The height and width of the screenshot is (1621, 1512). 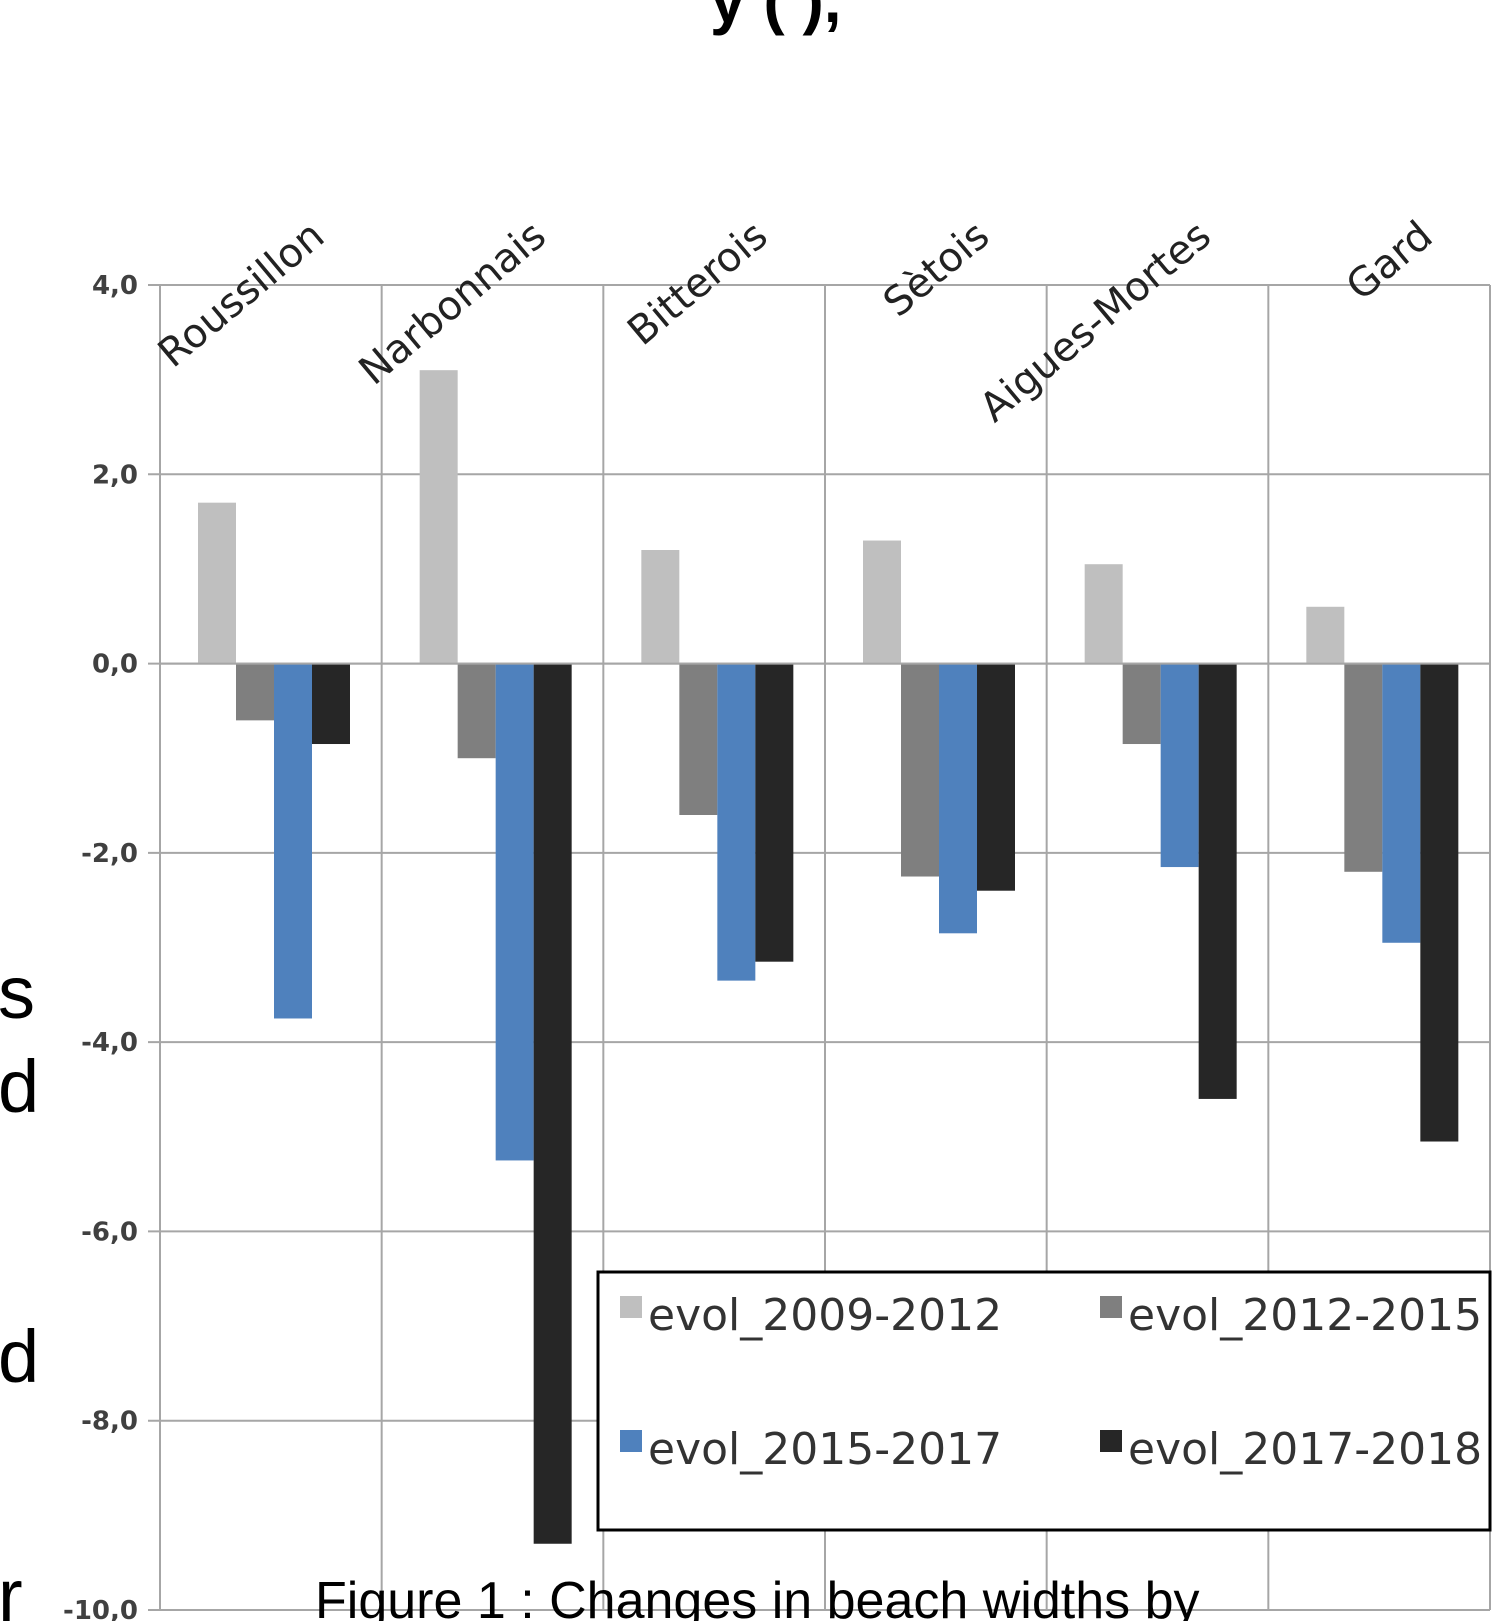 What do you see at coordinates (241, 294) in the screenshot?
I see `x-tick-label: Roussillon` at bounding box center [241, 294].